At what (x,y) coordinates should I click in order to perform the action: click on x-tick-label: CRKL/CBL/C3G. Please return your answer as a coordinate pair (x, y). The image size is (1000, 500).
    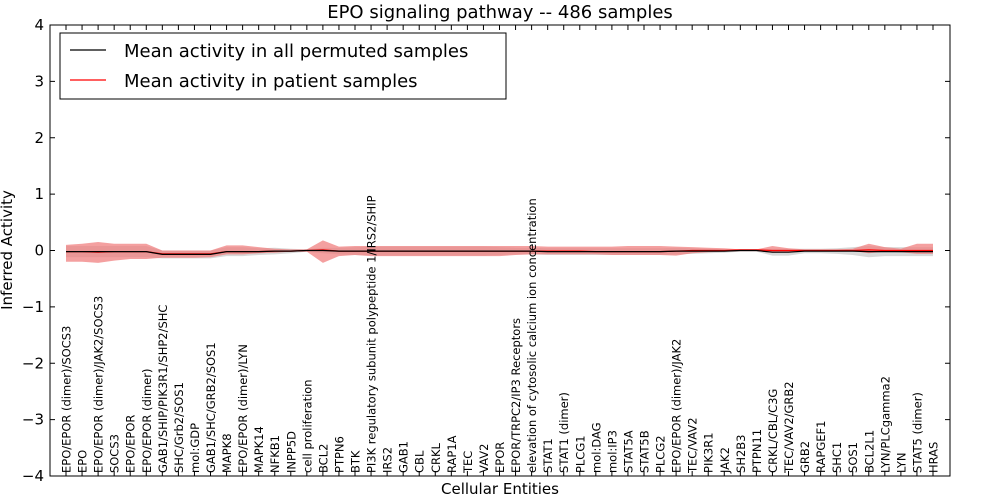
    Looking at the image, I should click on (773, 431).